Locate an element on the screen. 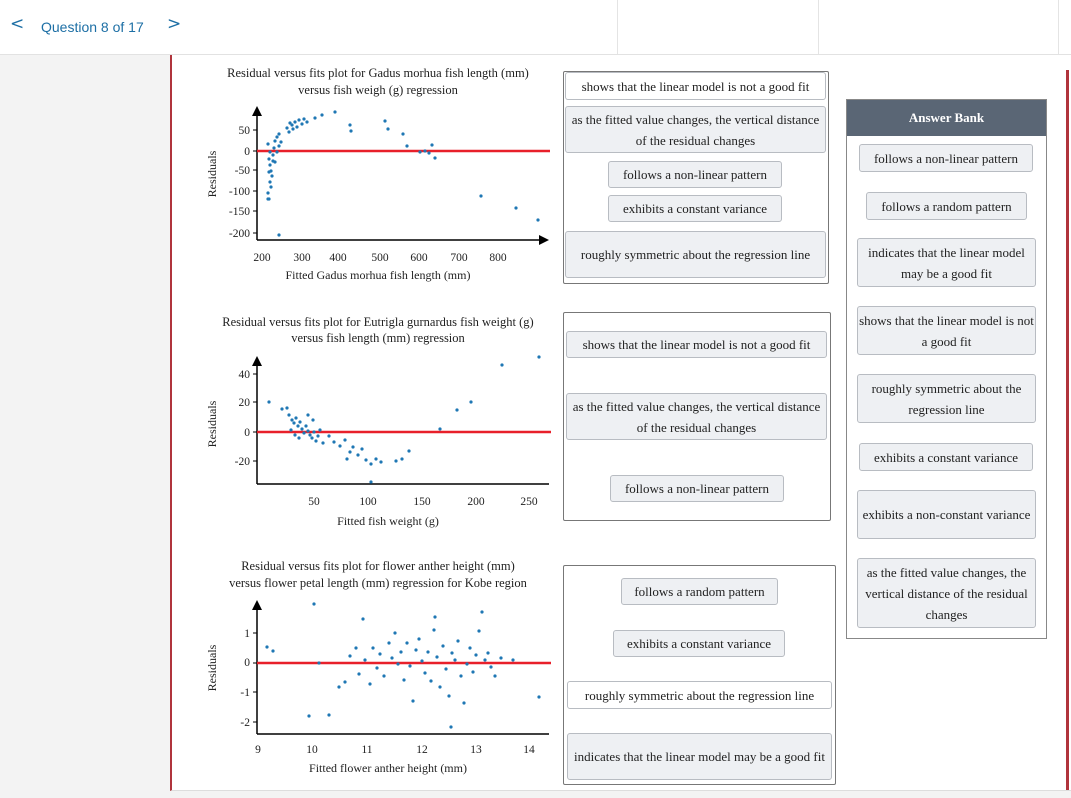  svg-text: -1 is located at coordinates (245, 693).